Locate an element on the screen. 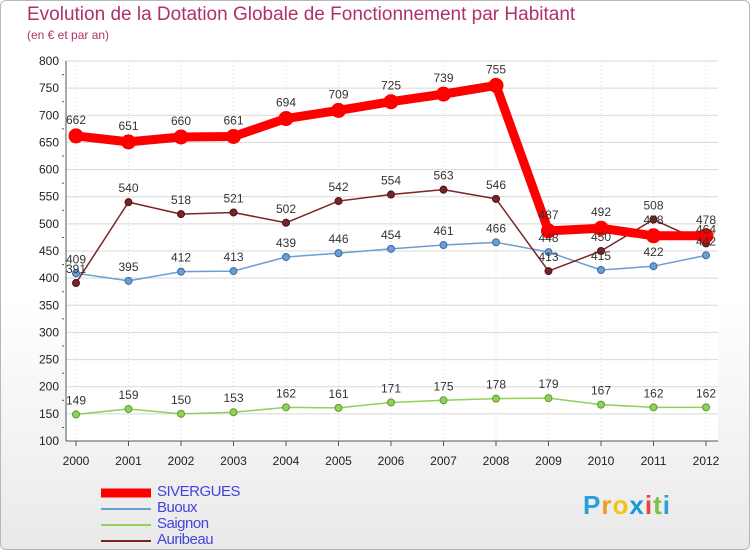 The image size is (750, 550). y-tick-label: 550 is located at coordinates (49, 197).